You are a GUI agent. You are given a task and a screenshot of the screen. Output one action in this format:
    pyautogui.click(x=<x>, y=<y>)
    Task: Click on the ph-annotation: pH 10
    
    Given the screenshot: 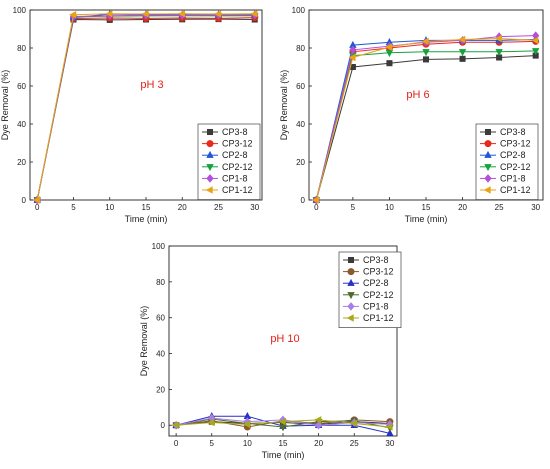 What is the action you would take?
    pyautogui.click(x=284, y=339)
    